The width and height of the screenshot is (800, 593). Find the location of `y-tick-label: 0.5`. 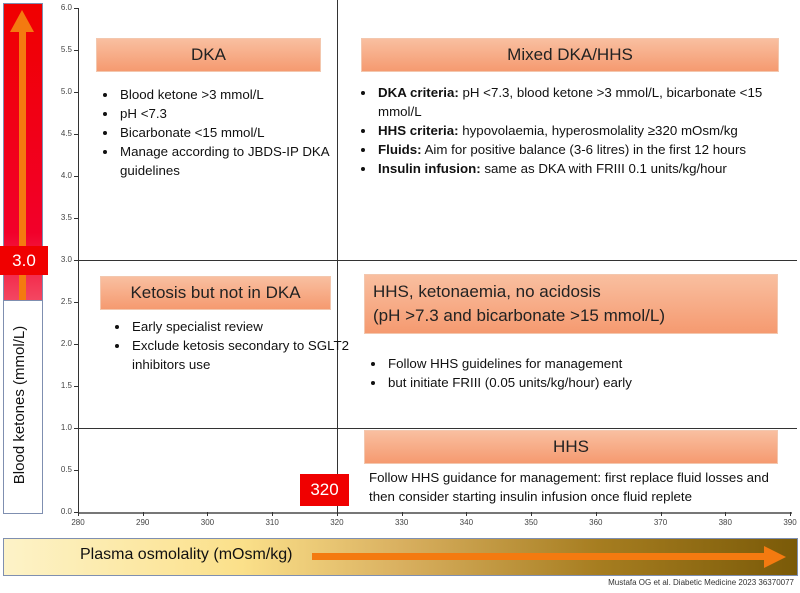

y-tick-label: 0.5 is located at coordinates (66, 469).